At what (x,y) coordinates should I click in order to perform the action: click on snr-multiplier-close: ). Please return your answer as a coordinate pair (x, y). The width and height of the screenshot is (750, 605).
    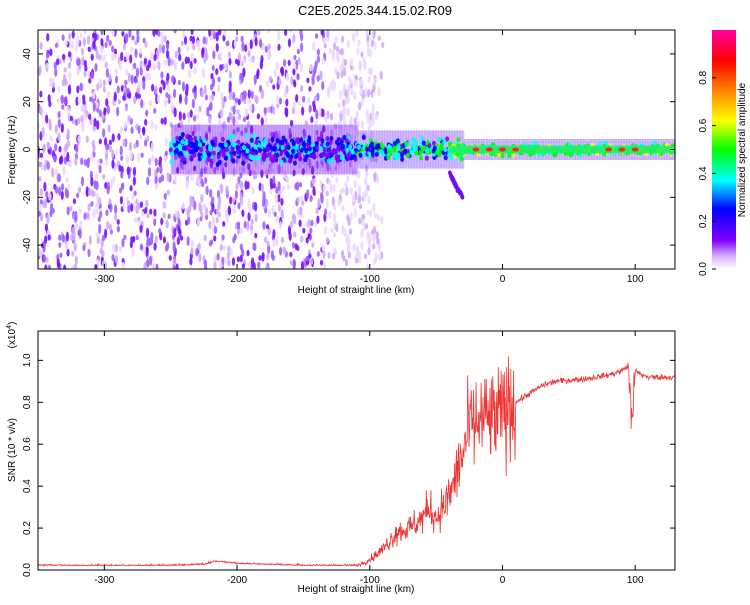
    Looking at the image, I should click on (12, 323).